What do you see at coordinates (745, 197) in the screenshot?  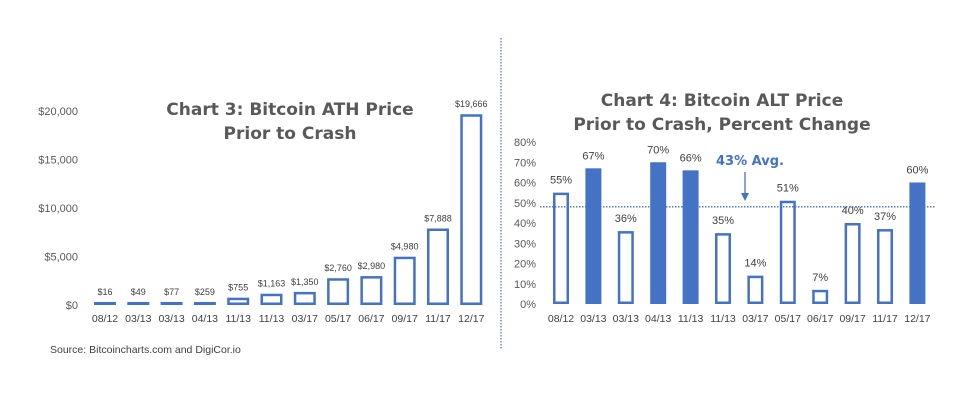 I see `arrow-down-icon` at bounding box center [745, 197].